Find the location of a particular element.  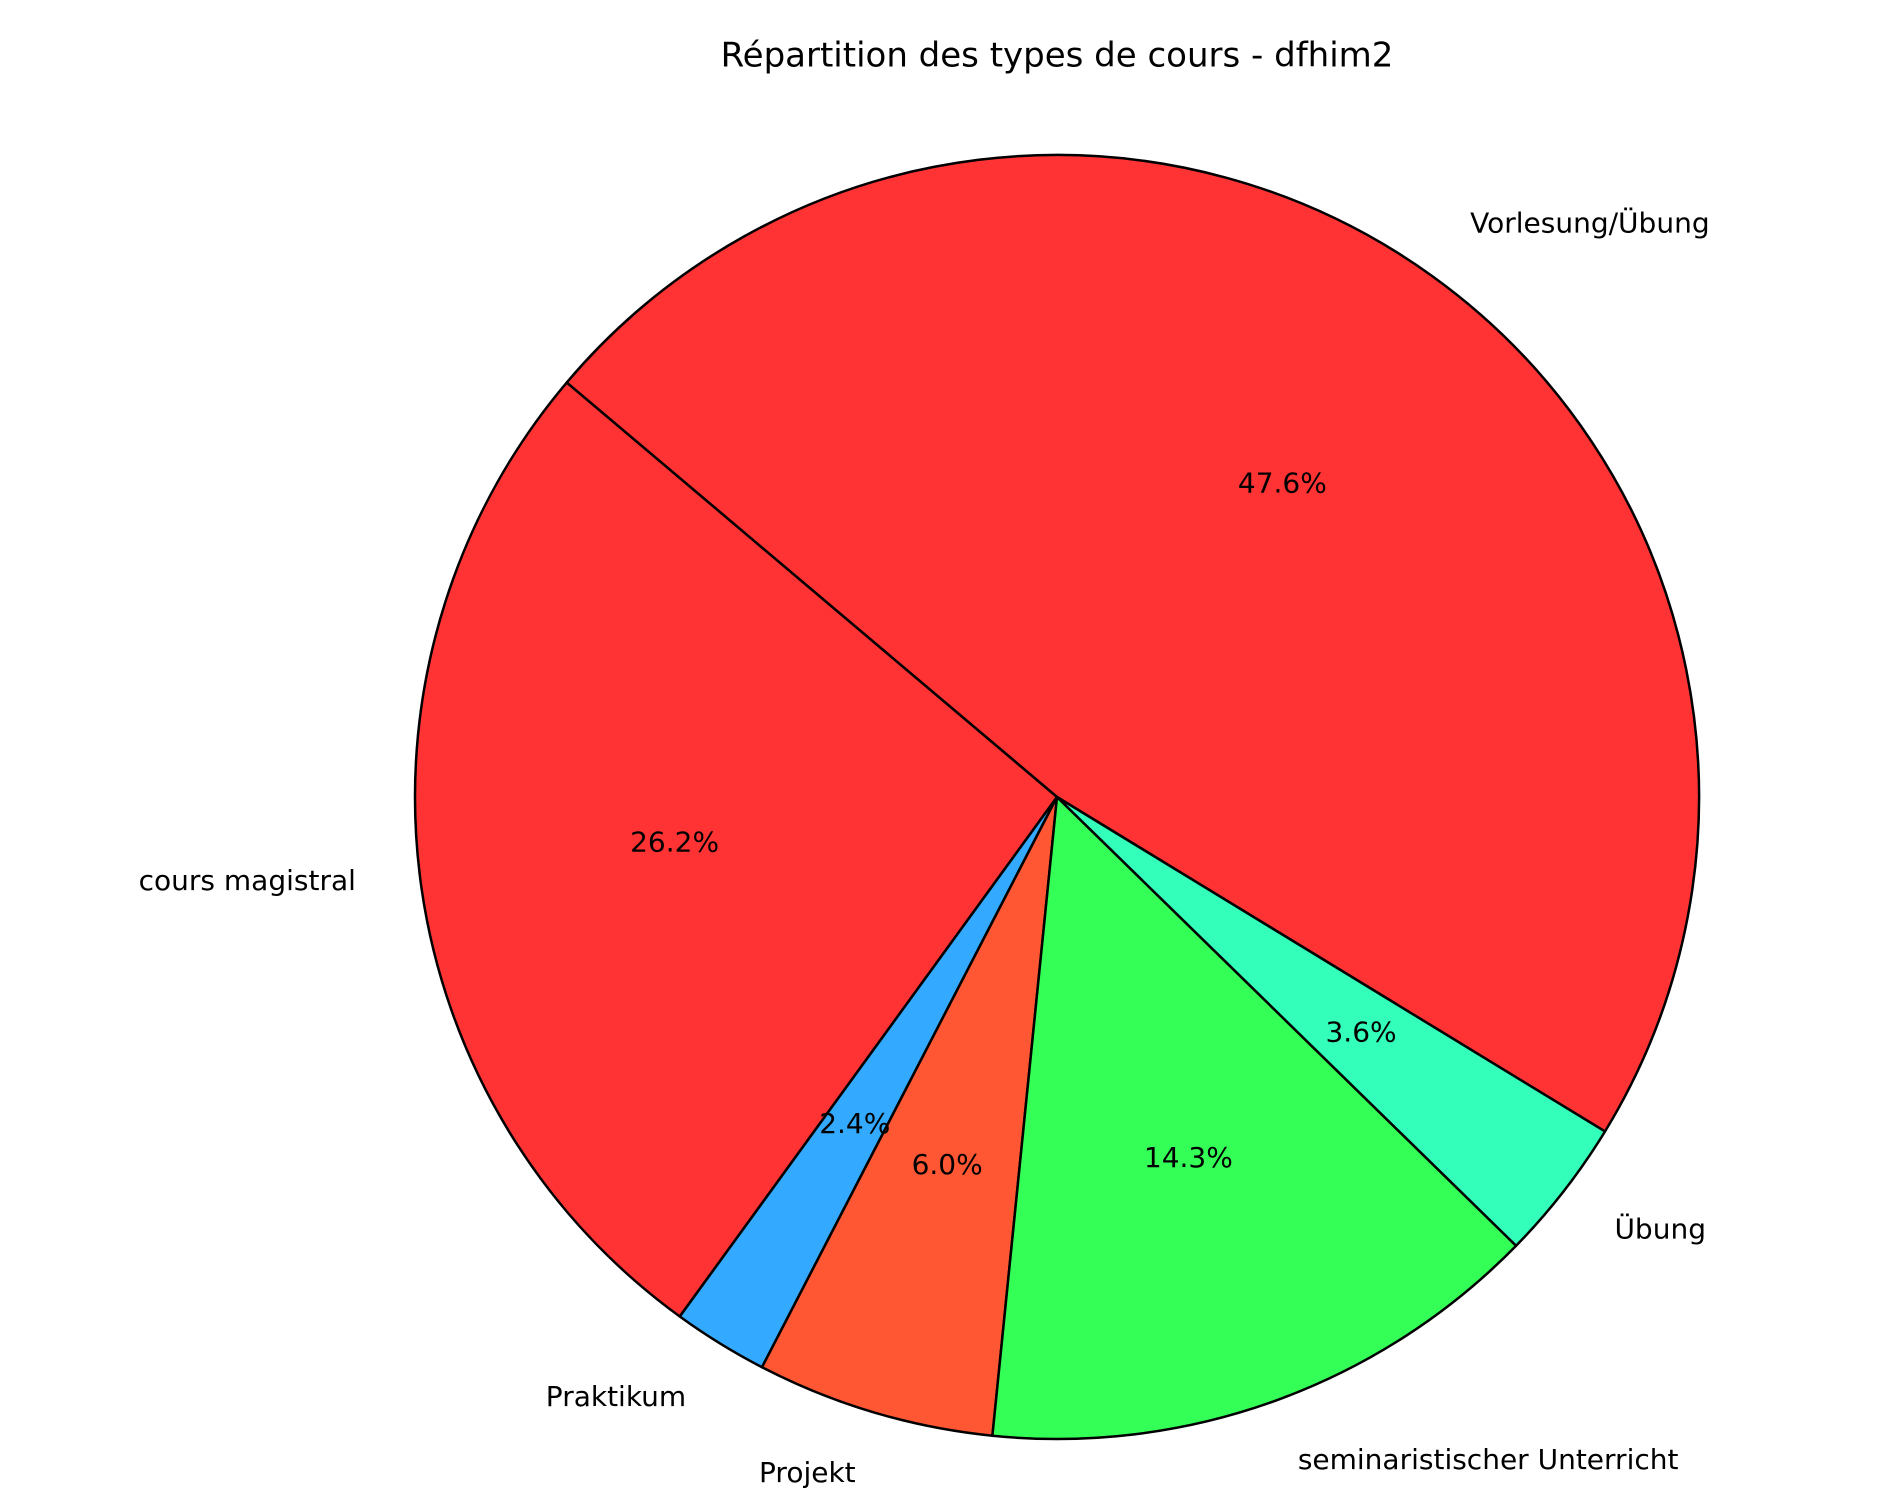

slice-label: Übung is located at coordinates (1660, 1229).